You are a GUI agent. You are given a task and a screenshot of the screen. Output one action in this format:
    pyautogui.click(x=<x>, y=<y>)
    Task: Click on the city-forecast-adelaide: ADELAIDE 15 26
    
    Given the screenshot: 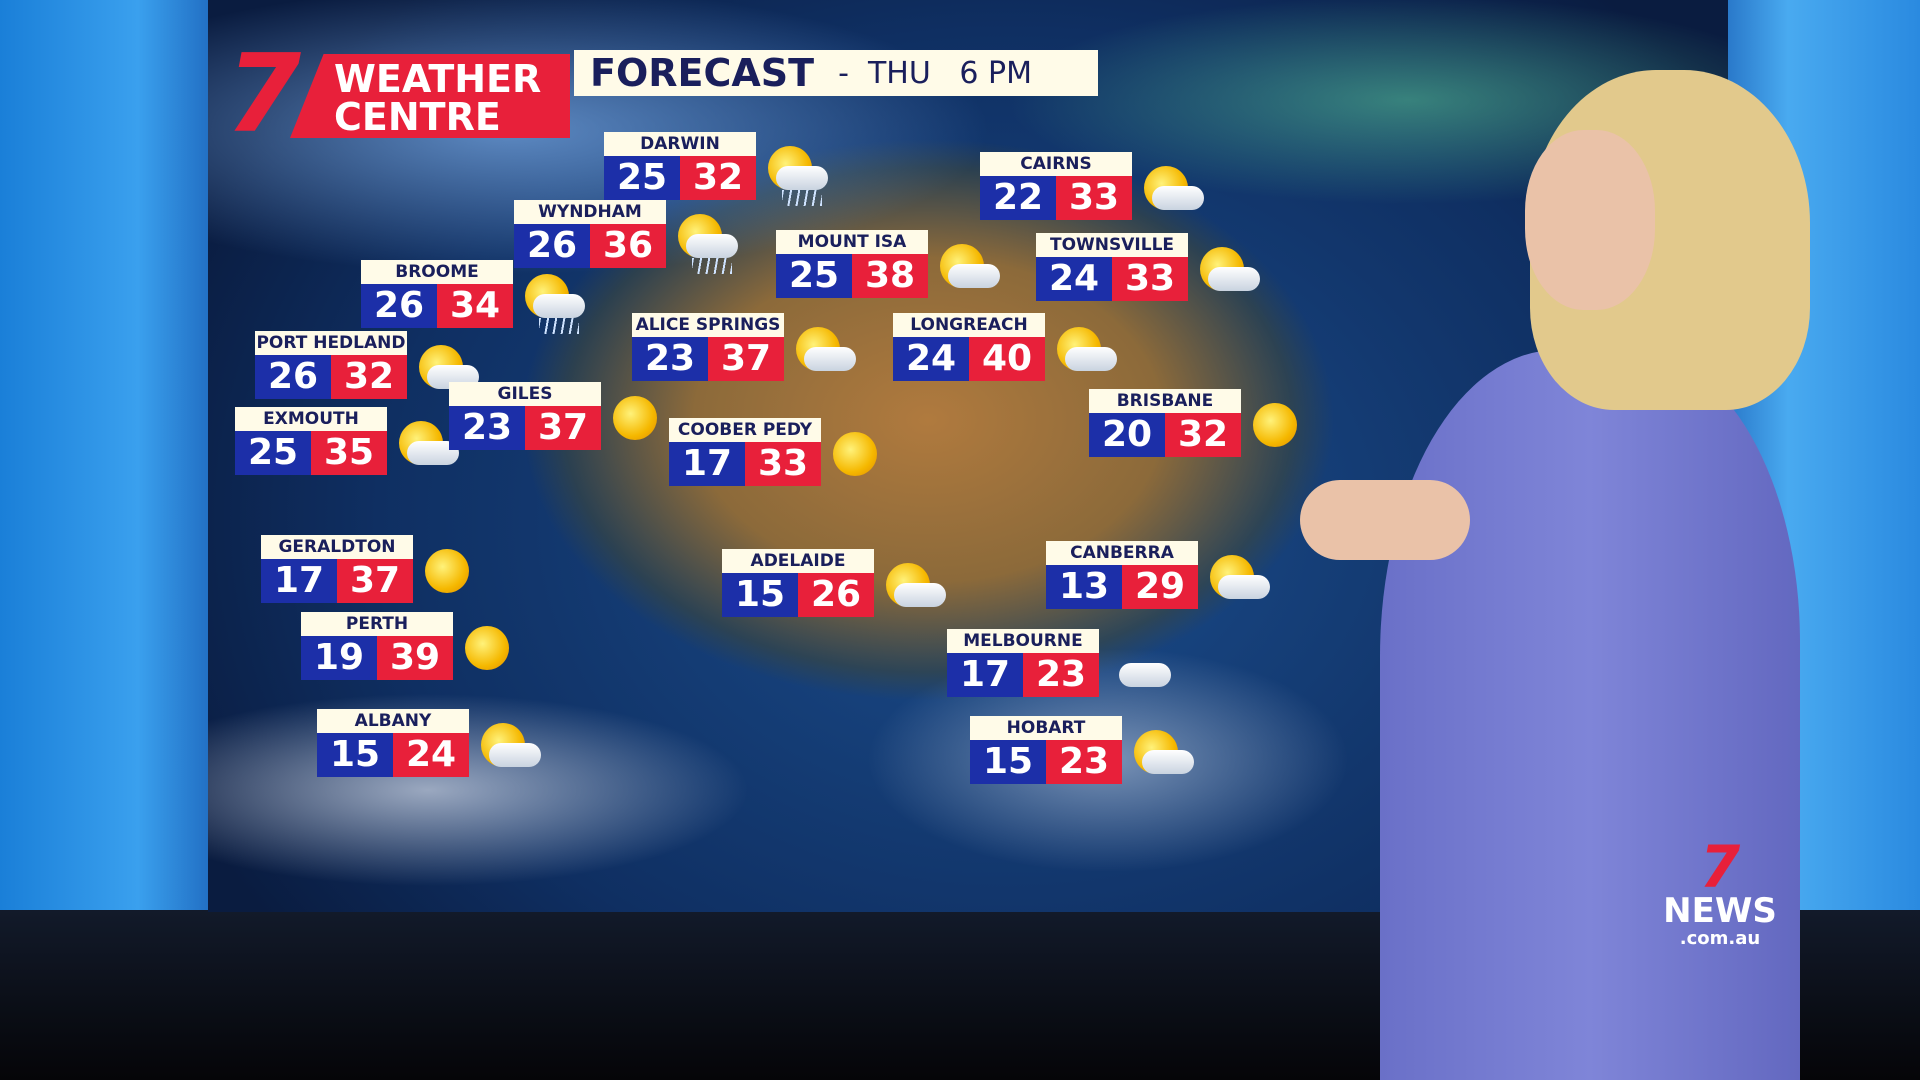 What is the action you would take?
    pyautogui.click(x=798, y=583)
    